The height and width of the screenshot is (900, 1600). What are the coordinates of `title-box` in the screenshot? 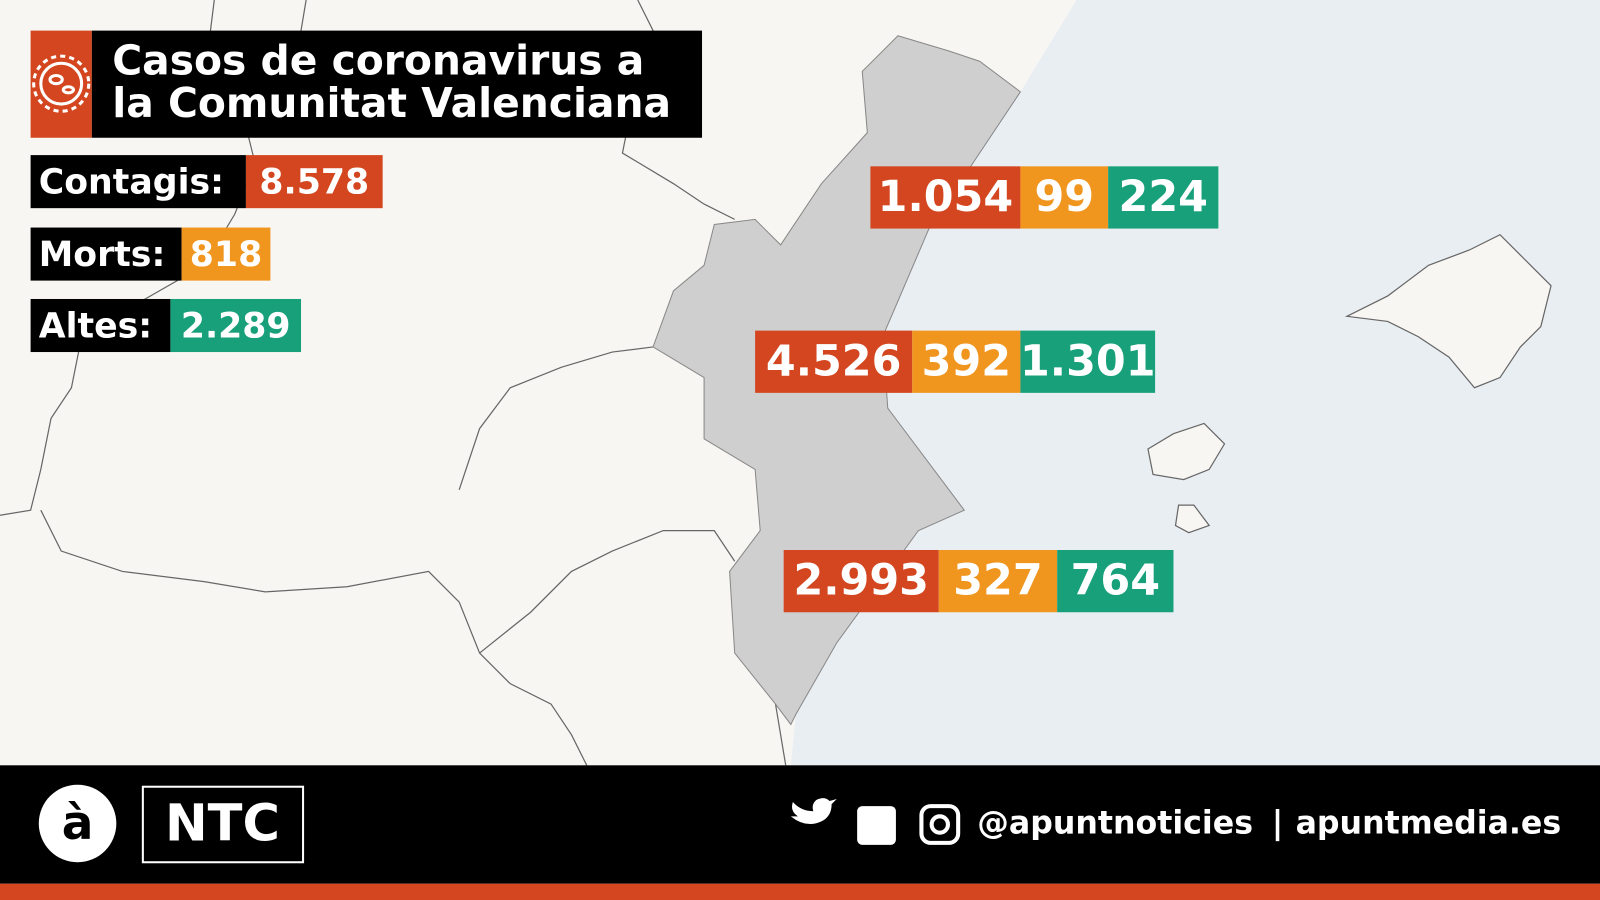 It's located at (397, 84).